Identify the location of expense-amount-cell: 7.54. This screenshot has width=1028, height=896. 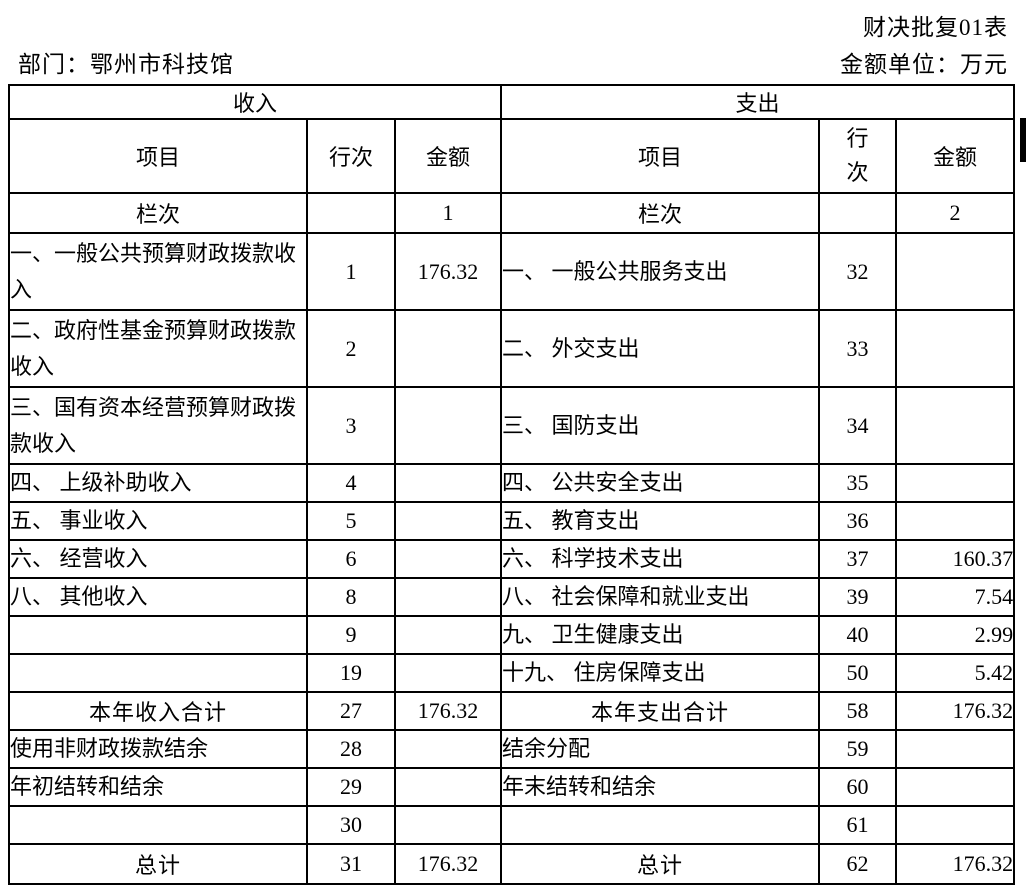
(955, 597).